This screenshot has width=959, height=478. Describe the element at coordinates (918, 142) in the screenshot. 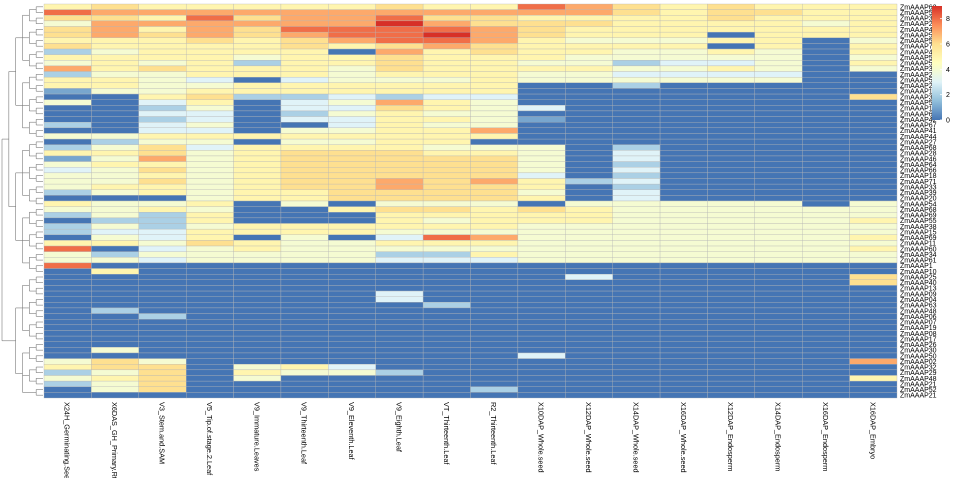

I see `row-label: ZmAAAP27` at that location.